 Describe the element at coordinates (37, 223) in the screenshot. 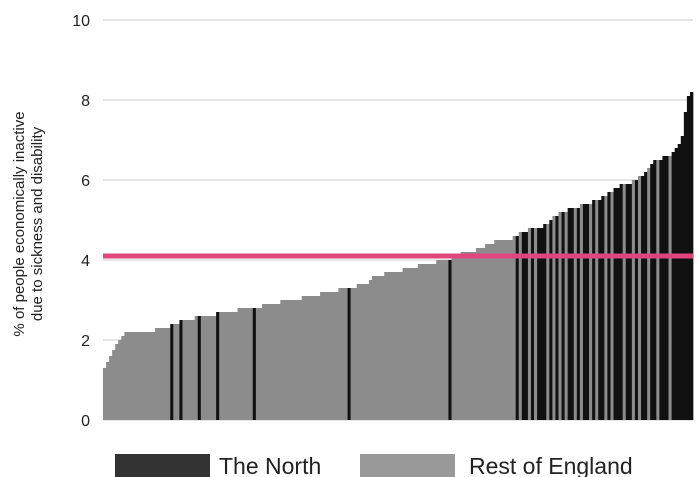

I see `y-axis-title-line-2: due to sickness and disability` at that location.